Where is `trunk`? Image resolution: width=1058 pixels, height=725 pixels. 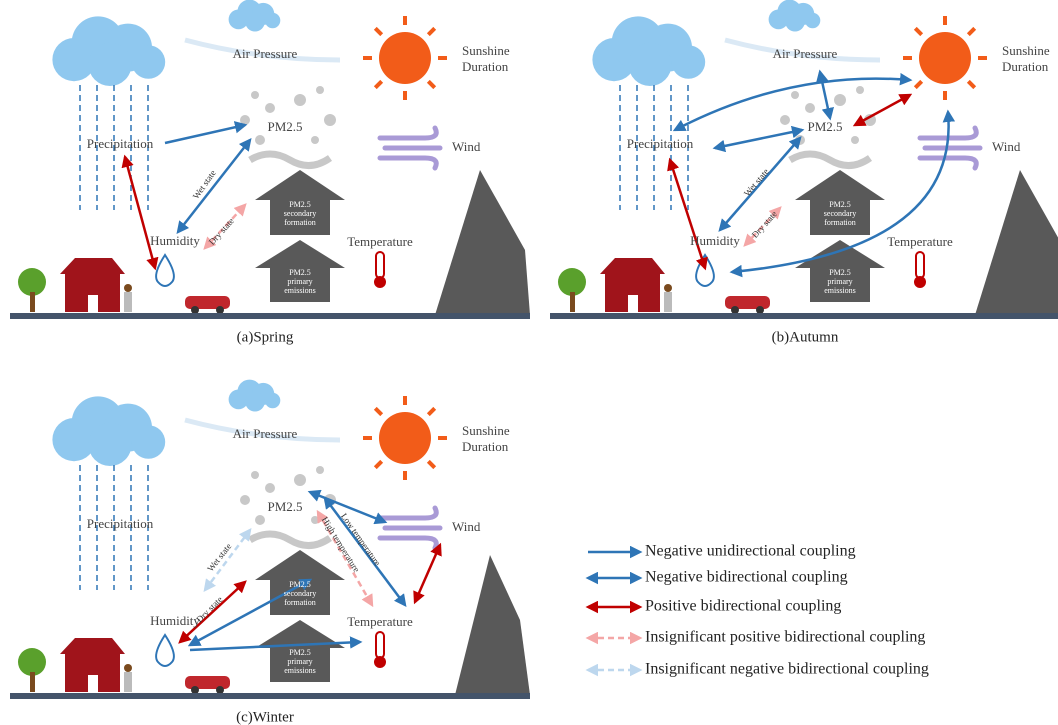 trunk is located at coordinates (572, 302).